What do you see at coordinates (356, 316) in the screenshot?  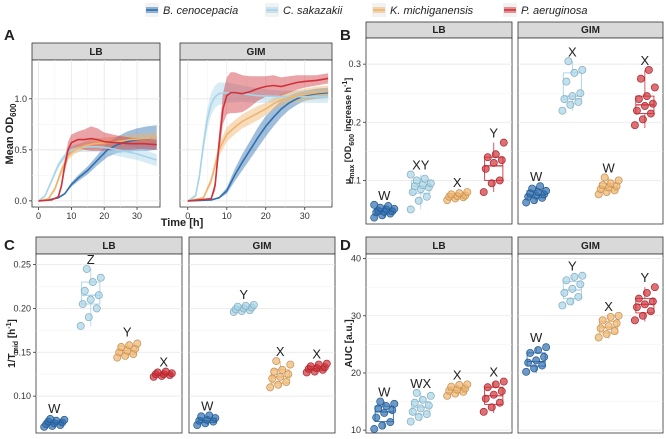 I see `y-tick-label: 30` at bounding box center [356, 316].